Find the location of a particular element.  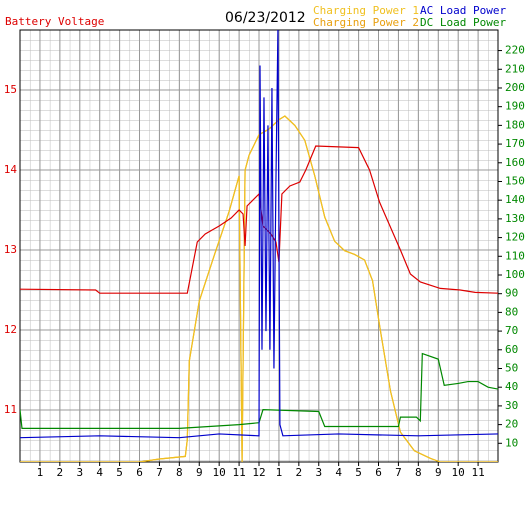

y2-tick-label: 210 is located at coordinates (515, 68).